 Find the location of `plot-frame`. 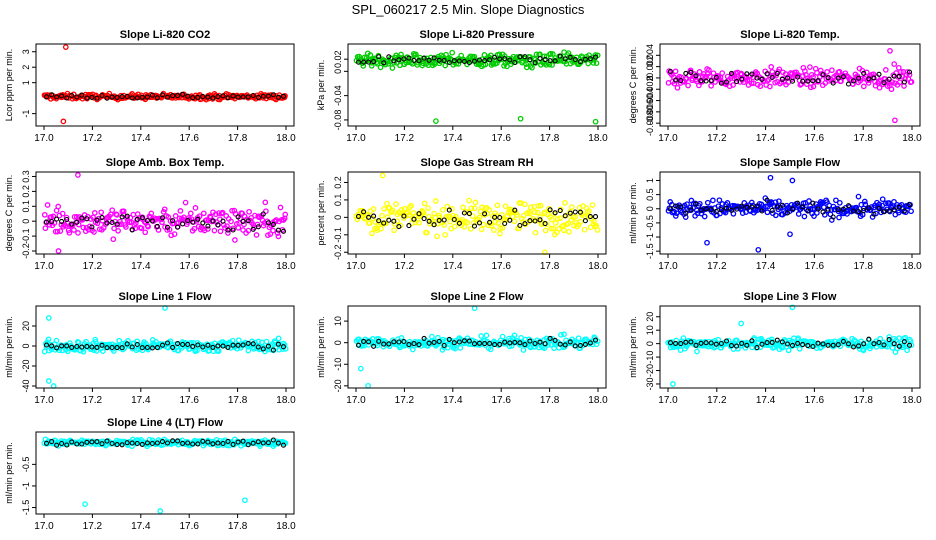

plot-frame is located at coordinates (165, 473).